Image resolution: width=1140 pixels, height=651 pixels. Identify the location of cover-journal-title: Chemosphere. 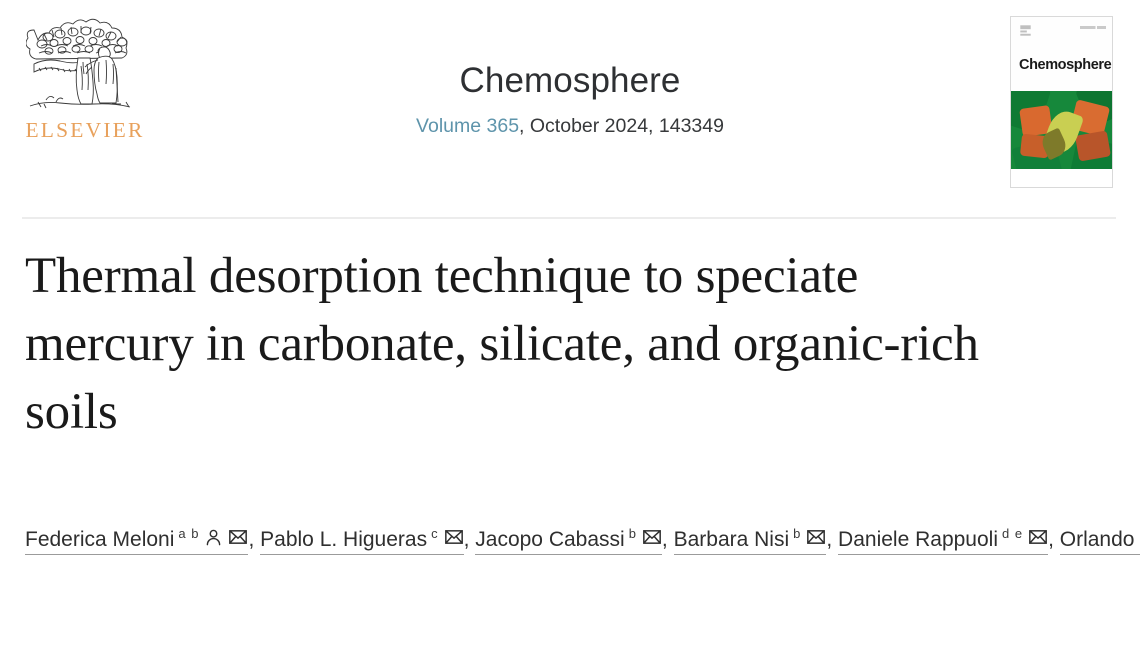
(1065, 65).